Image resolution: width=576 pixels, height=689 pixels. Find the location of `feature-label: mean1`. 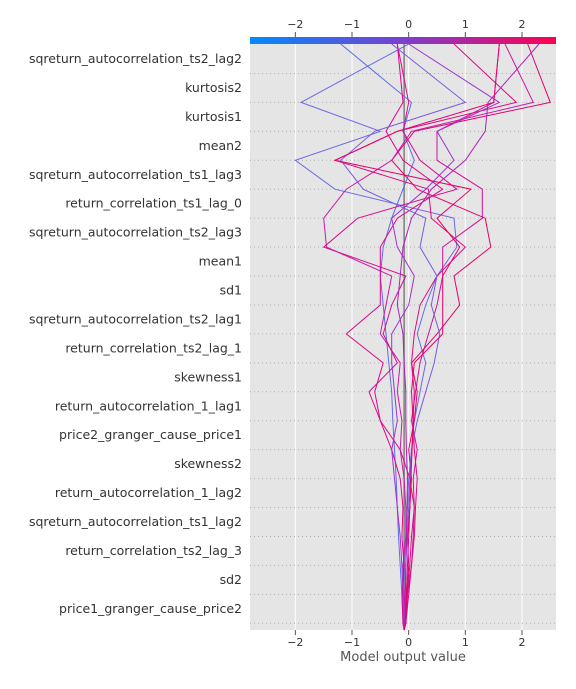

feature-label: mean1 is located at coordinates (220, 261).